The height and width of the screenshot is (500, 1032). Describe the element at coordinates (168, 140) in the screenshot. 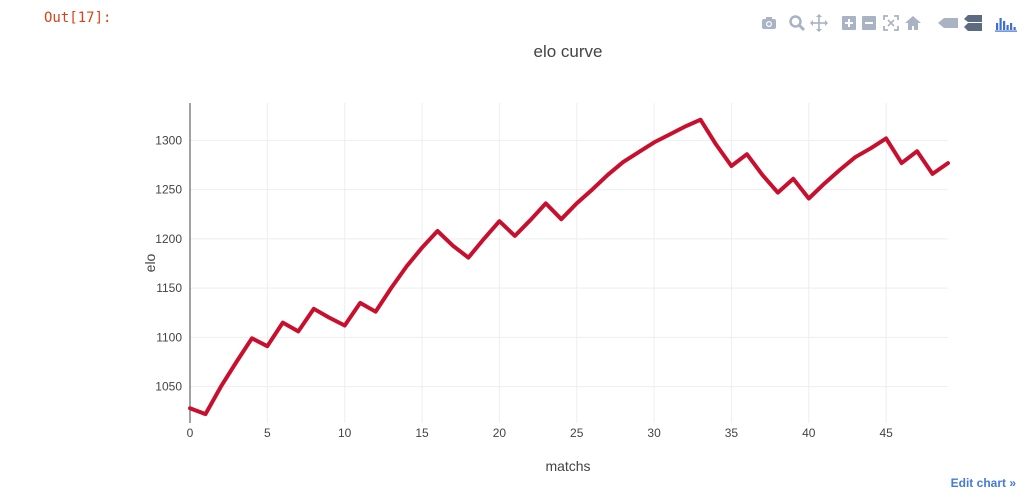

I see `y-tick-label: 1300` at that location.